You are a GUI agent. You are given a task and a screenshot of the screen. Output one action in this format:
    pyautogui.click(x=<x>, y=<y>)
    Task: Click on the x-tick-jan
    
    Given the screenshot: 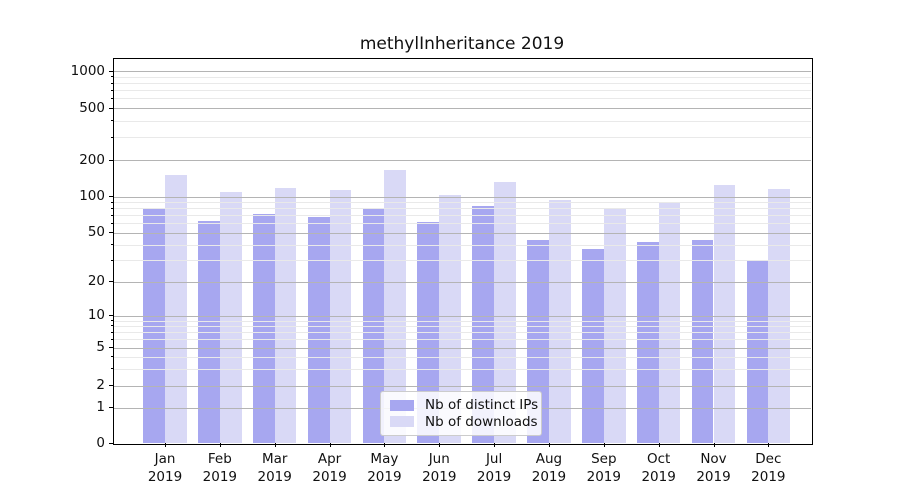 What is the action you would take?
    pyautogui.click(x=165, y=445)
    